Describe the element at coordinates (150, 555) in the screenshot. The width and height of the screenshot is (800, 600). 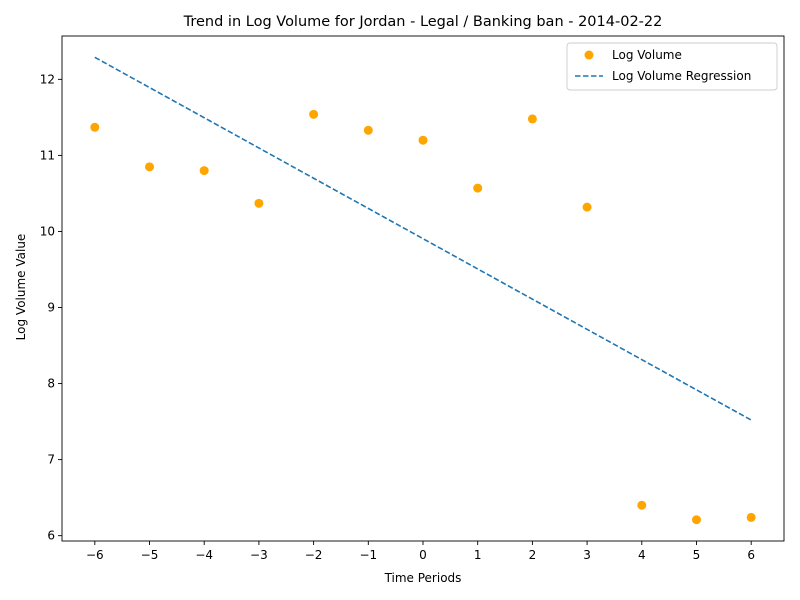
I see `x-tick-label: −5` at that location.